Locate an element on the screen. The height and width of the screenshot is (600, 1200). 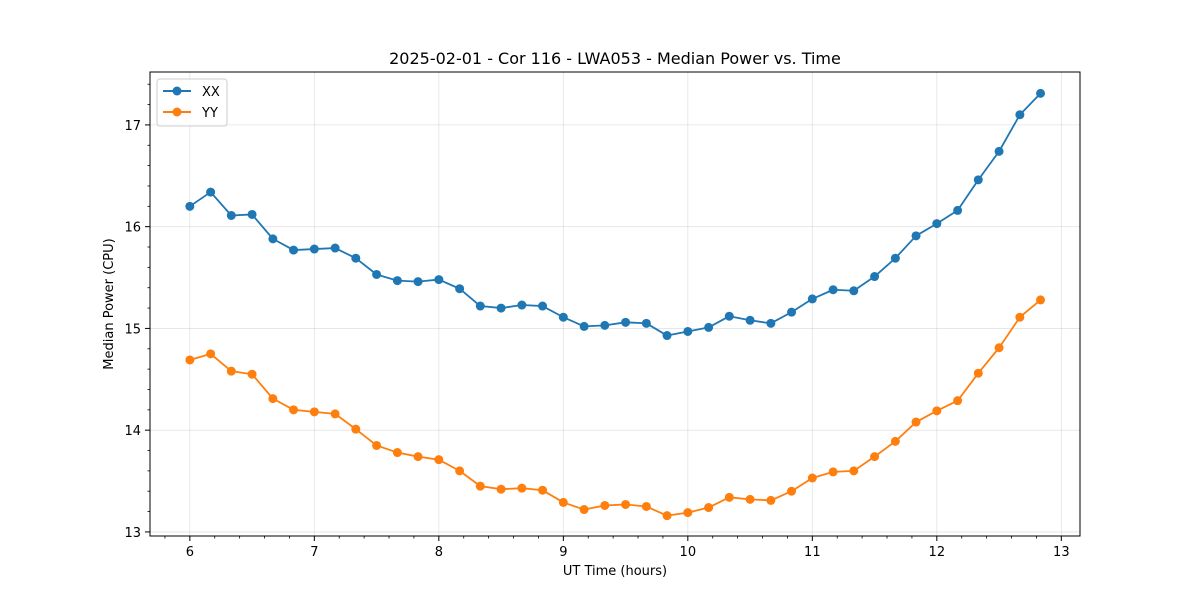
x-tick-label: 12 is located at coordinates (937, 552).